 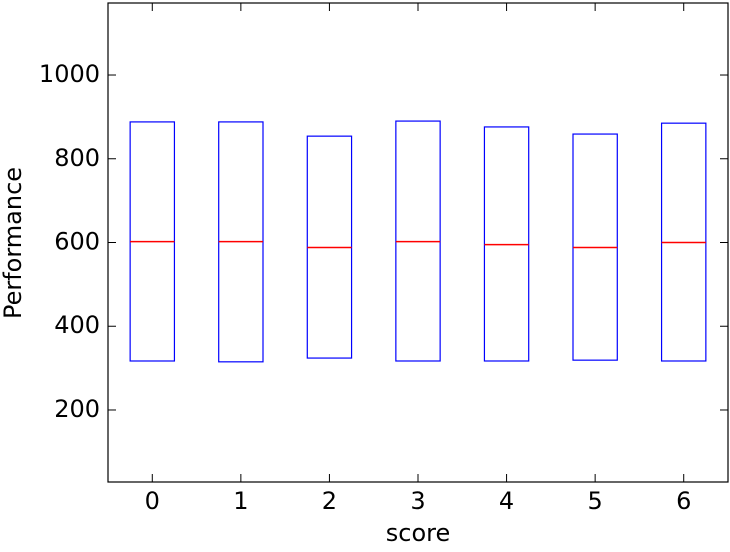 I want to click on y-axis-label: Performance, so click(x=13, y=243).